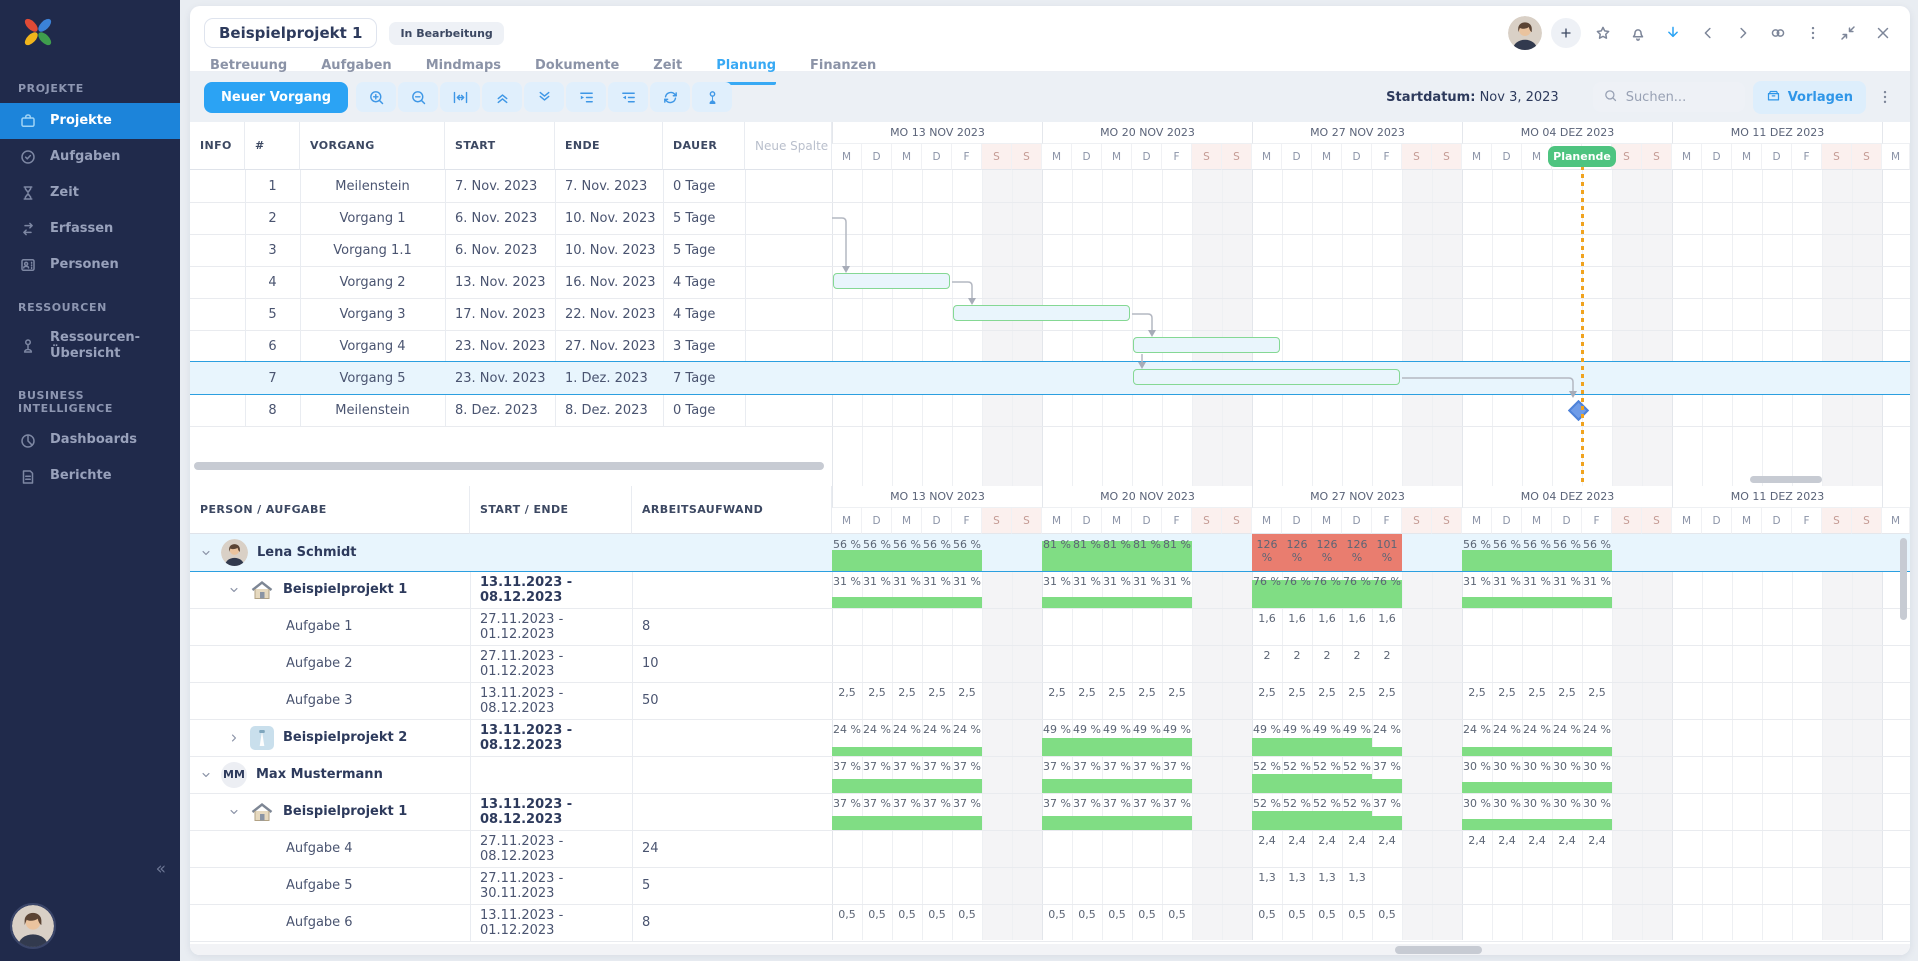  Describe the element at coordinates (606, 186) in the screenshot. I see `task-end: 7. Nov. 2023` at that location.